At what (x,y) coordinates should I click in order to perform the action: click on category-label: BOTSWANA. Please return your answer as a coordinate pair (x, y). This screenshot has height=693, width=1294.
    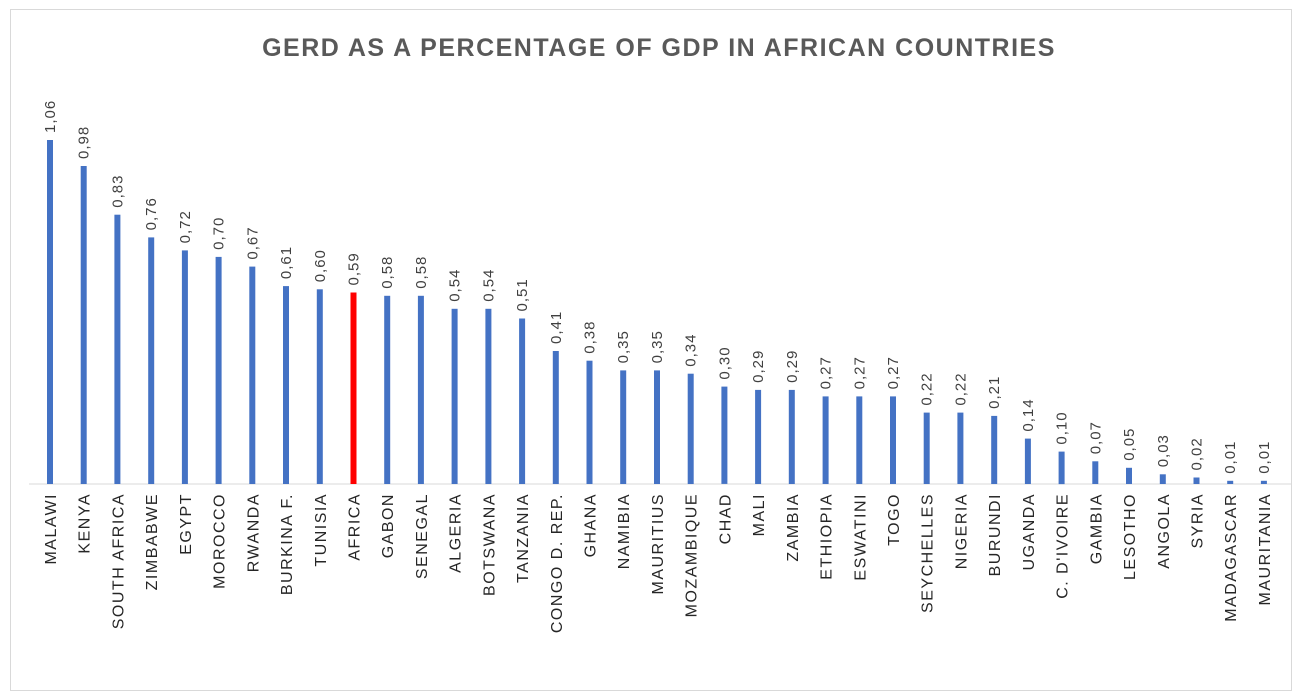
    Looking at the image, I should click on (489, 544).